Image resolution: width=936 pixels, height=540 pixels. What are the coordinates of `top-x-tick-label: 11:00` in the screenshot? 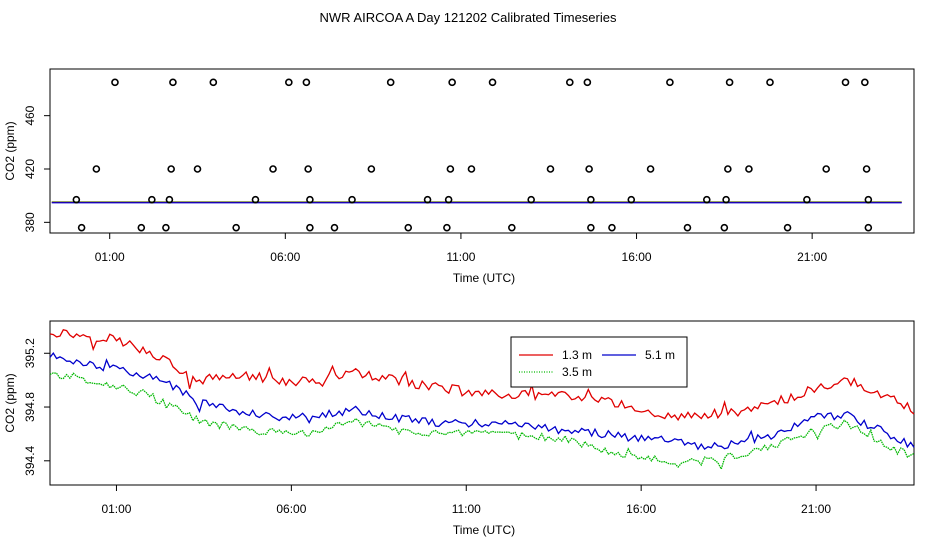 It's located at (460, 257).